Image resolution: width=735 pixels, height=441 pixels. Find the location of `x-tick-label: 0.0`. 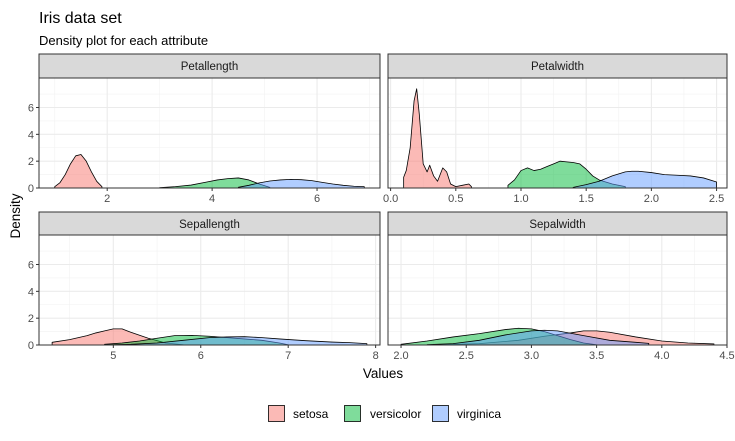

x-tick-label: 0.0 is located at coordinates (390, 199).